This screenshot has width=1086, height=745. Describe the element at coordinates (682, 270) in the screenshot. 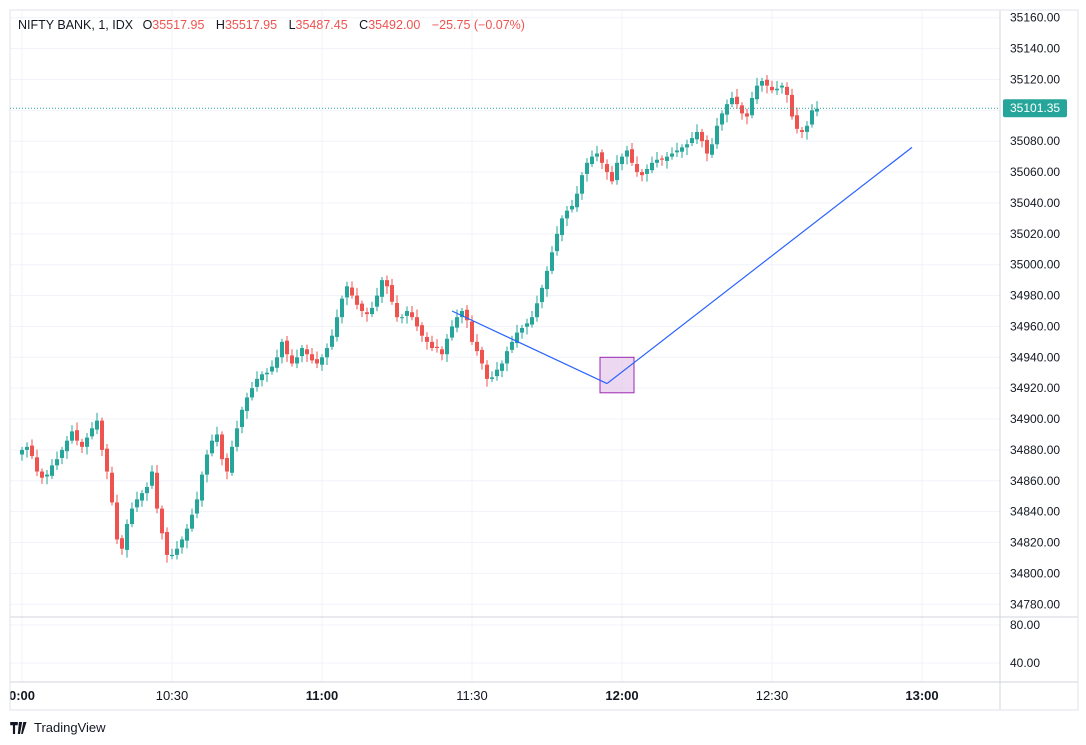

I see `drawings-layer` at that location.